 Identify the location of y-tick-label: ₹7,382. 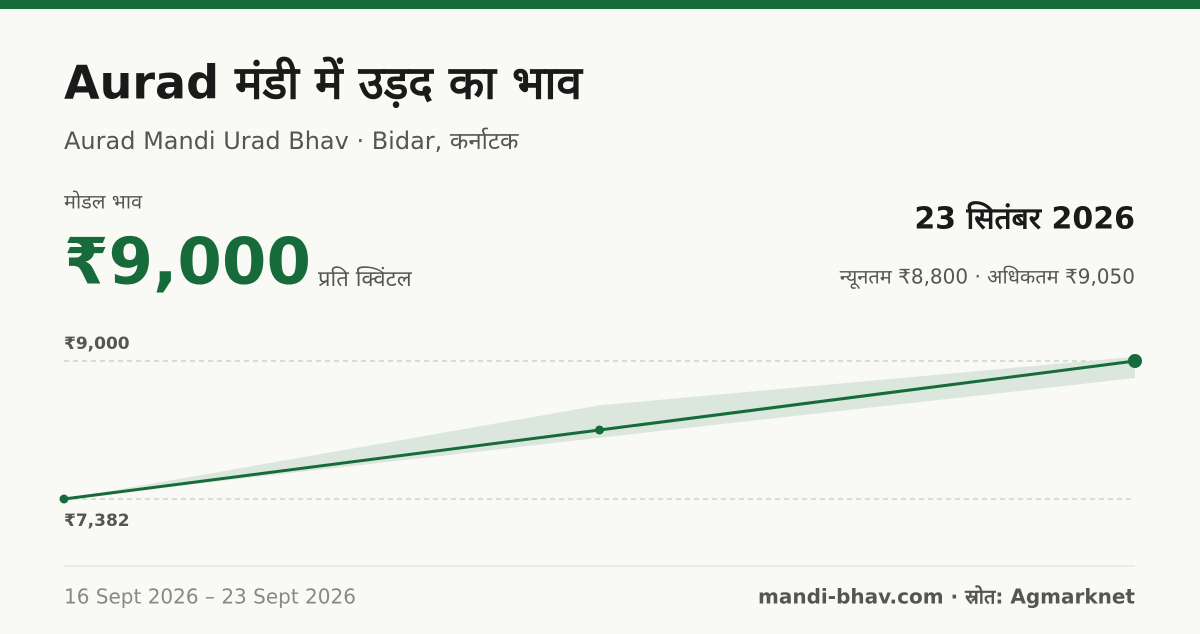
(97, 521).